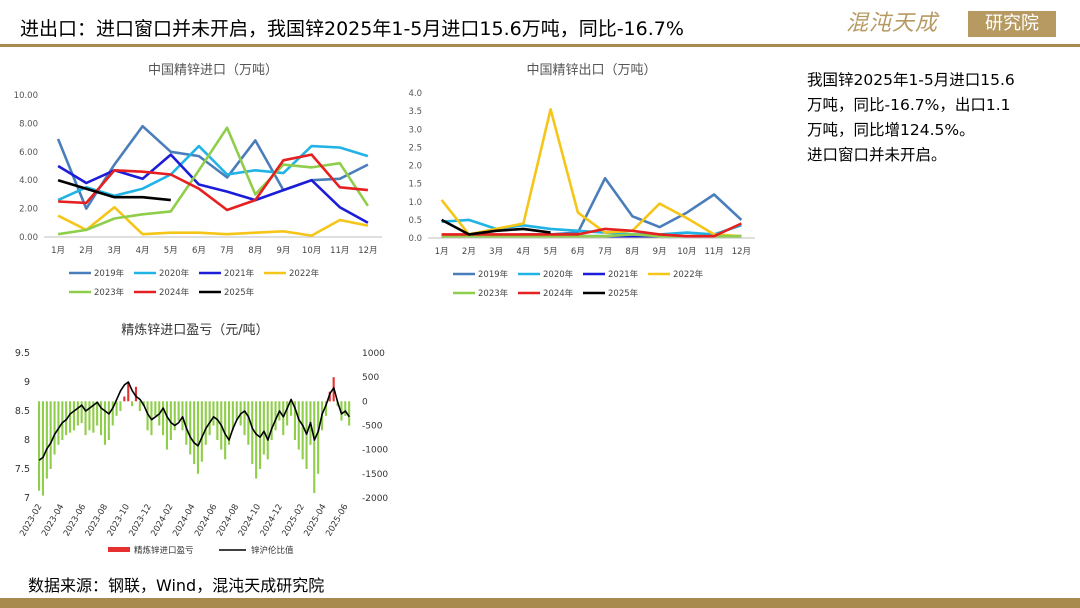  I want to click on x-tick-label: 3月, so click(496, 252).